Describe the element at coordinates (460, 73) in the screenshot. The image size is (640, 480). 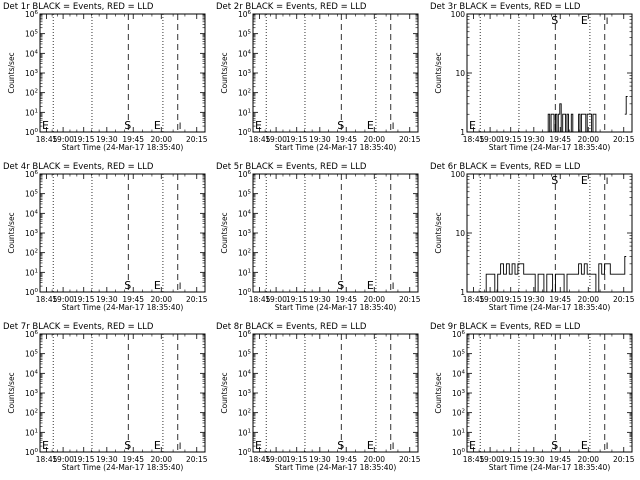
I see `y-tick-label: 10` at that location.